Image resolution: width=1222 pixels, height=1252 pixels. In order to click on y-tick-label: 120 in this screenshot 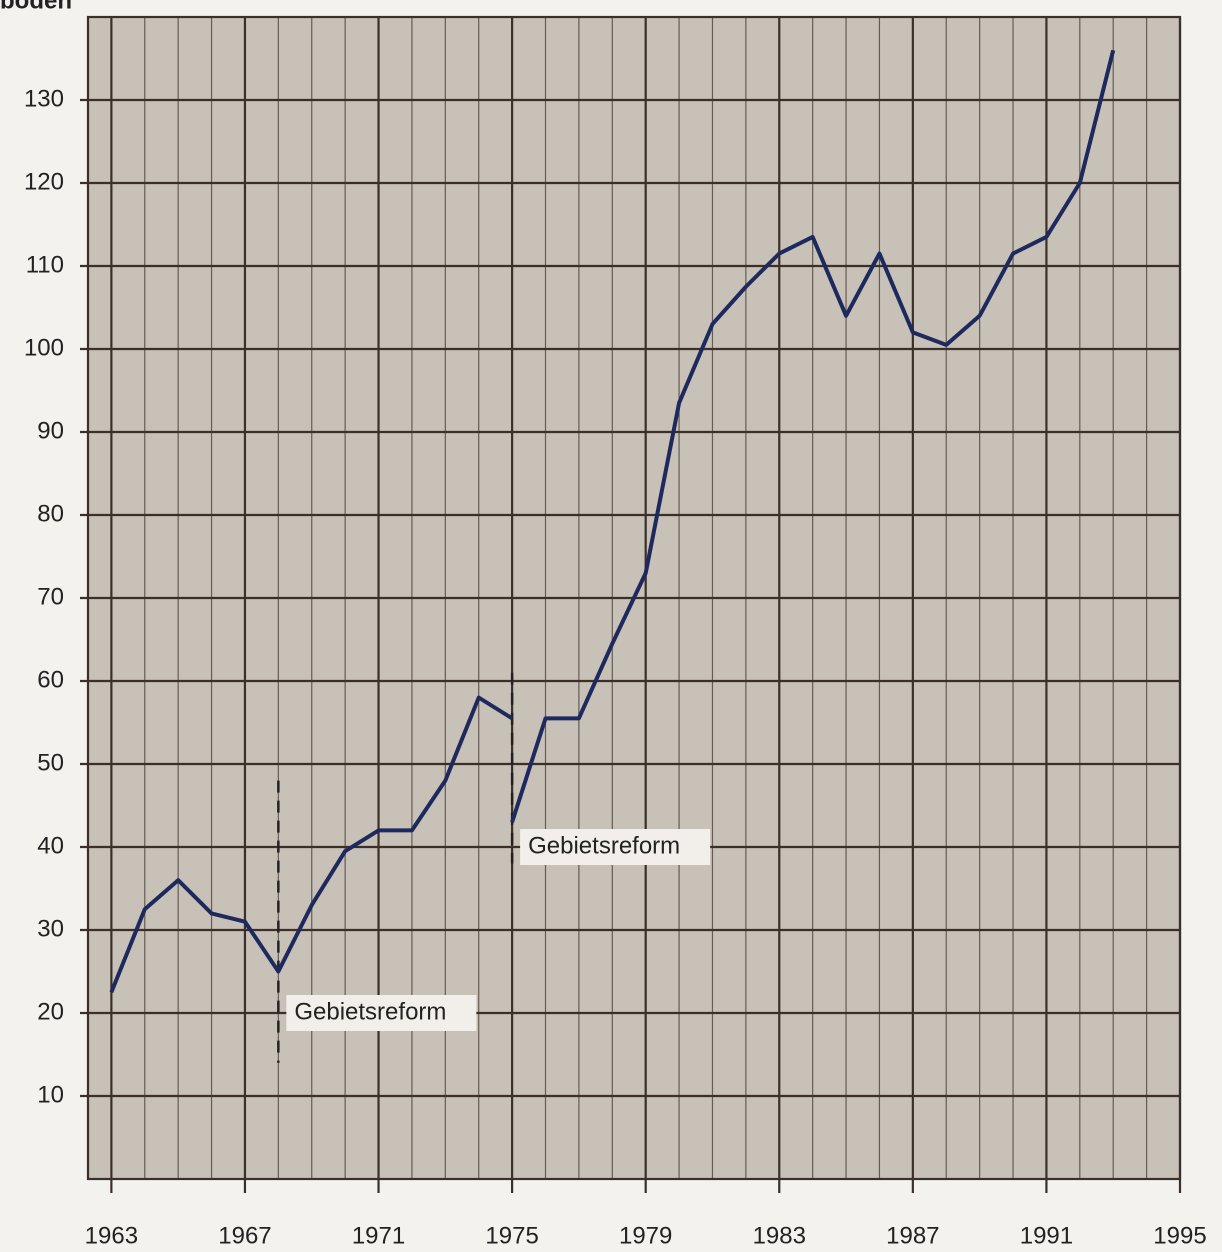, I will do `click(44, 181)`.